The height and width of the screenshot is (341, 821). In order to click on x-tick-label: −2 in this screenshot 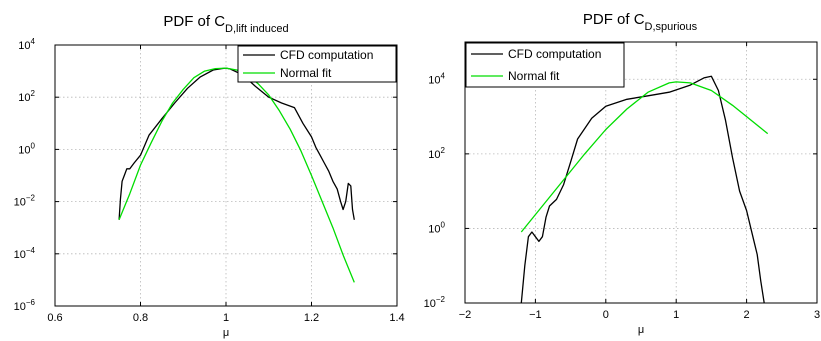, I will do `click(465, 315)`.